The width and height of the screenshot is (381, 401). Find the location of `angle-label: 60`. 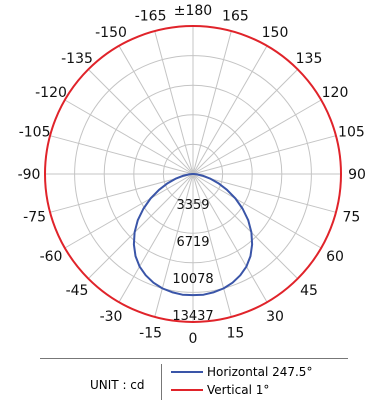

angle-label: 60 is located at coordinates (335, 257).